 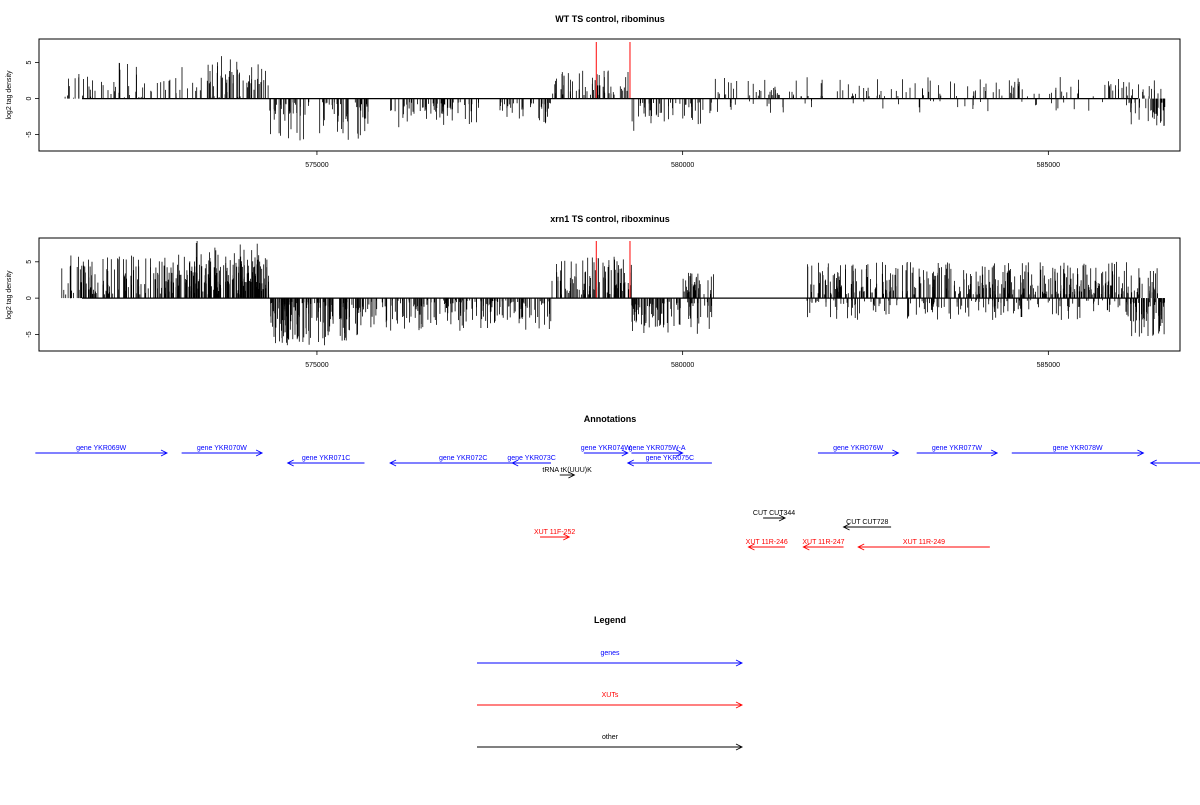 What do you see at coordinates (610, 695) in the screenshot?
I see `legend-label: XUTs` at bounding box center [610, 695].